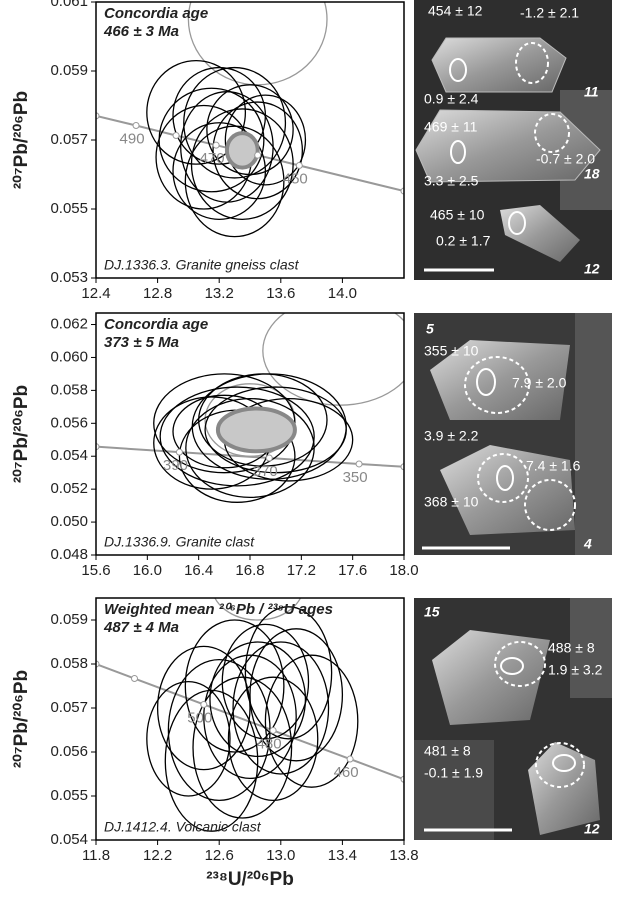 The image size is (618, 898). Describe the element at coordinates (280, 855) in the screenshot. I see `x-tick-label: 13.0` at that location.